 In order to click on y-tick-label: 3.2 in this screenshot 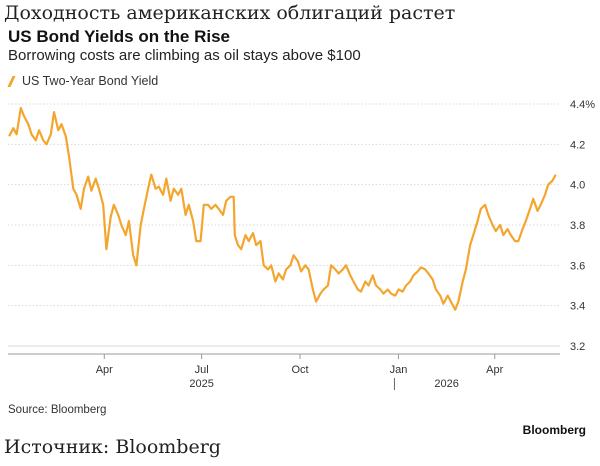, I will do `click(577, 347)`.